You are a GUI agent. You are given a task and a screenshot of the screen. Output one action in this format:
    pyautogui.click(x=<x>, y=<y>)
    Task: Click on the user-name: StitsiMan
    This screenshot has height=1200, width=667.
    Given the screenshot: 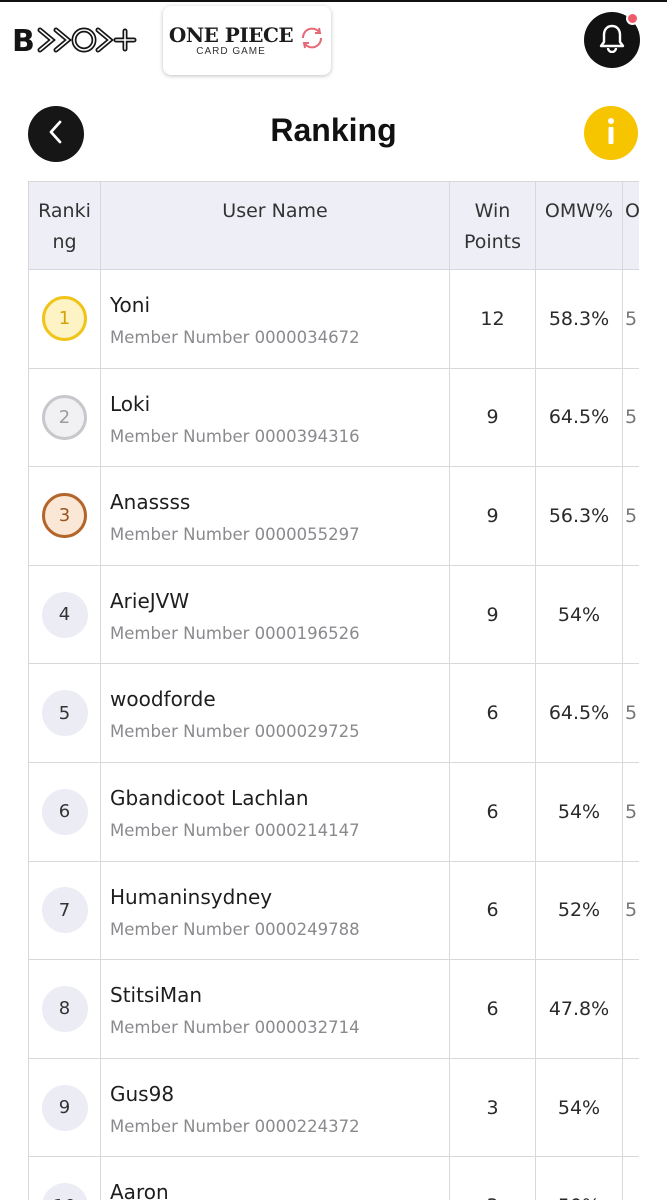 What is the action you would take?
    pyautogui.click(x=156, y=995)
    